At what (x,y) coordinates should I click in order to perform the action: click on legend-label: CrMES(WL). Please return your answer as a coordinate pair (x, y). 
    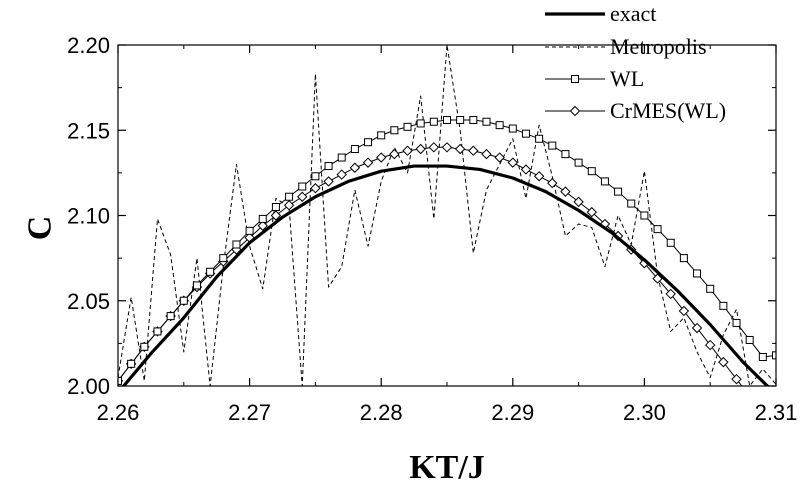
    Looking at the image, I should click on (668, 110).